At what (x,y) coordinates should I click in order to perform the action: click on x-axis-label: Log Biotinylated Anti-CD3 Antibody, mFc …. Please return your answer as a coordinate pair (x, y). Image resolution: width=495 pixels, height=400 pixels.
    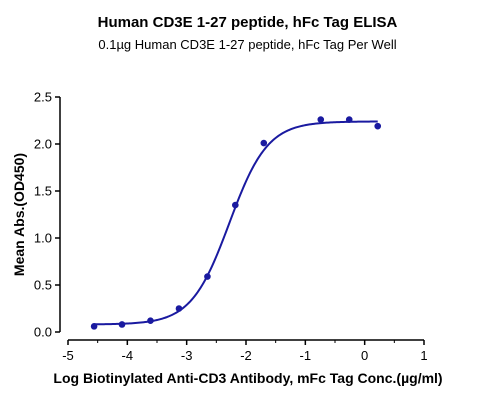
    Looking at the image, I should click on (247, 378).